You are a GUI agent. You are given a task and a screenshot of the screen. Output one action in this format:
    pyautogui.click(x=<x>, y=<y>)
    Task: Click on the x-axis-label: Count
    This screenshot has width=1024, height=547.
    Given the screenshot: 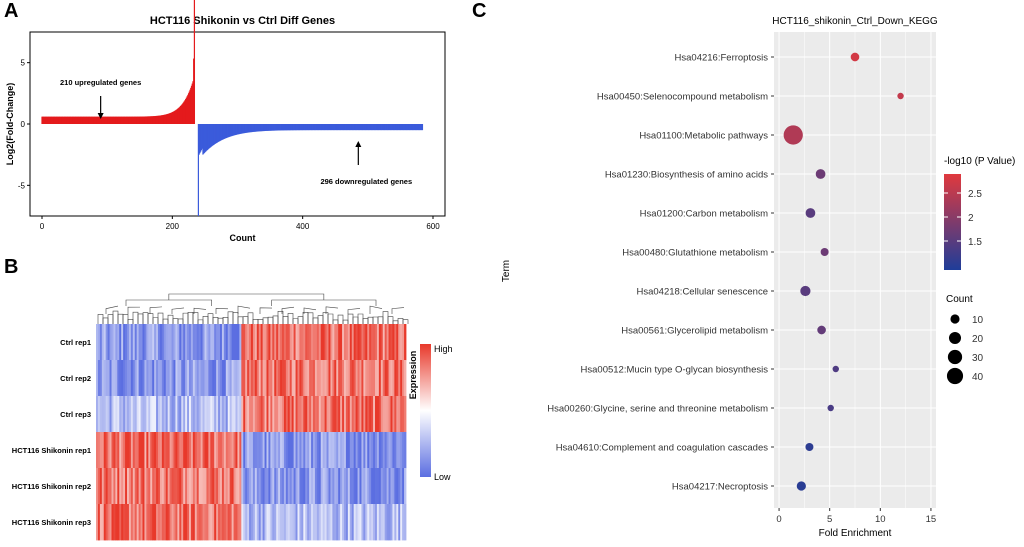 What is the action you would take?
    pyautogui.click(x=243, y=238)
    